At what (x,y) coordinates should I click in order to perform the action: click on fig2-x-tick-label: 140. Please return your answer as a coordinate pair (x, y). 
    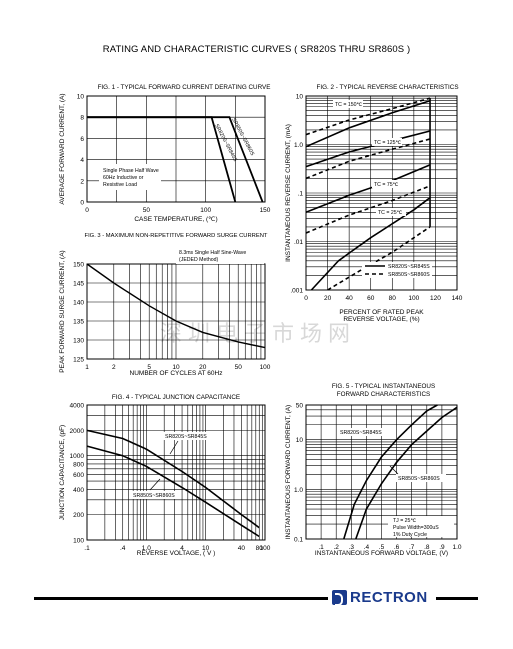
    Looking at the image, I should click on (457, 298).